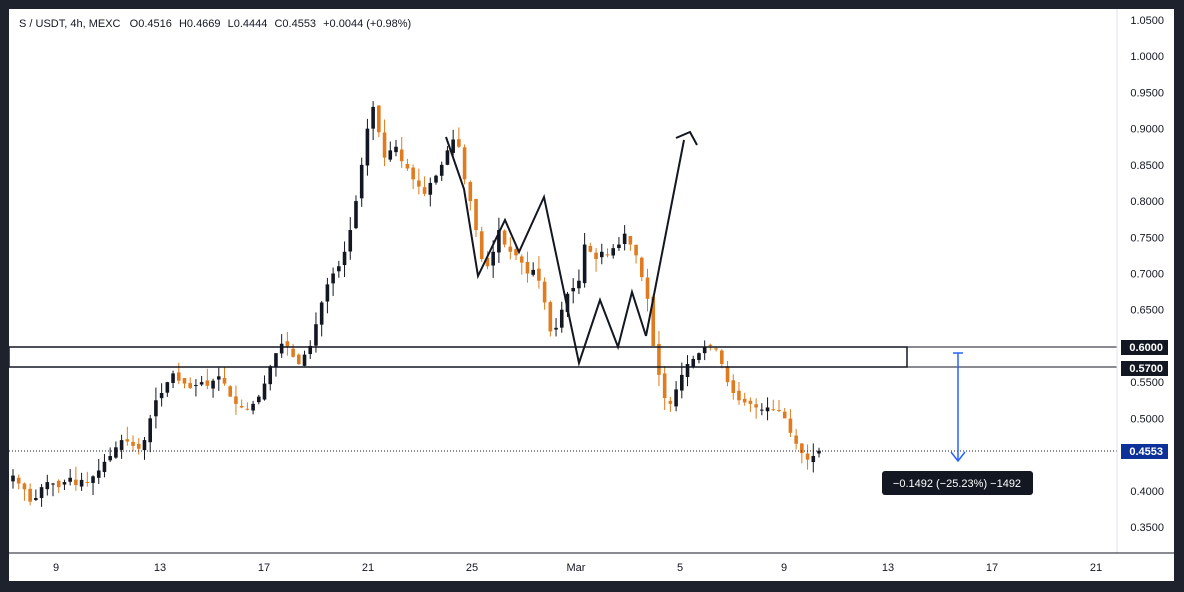 Image resolution: width=1184 pixels, height=592 pixels. What do you see at coordinates (1147, 57) in the screenshot?
I see `price-tick: 1.0000` at bounding box center [1147, 57].